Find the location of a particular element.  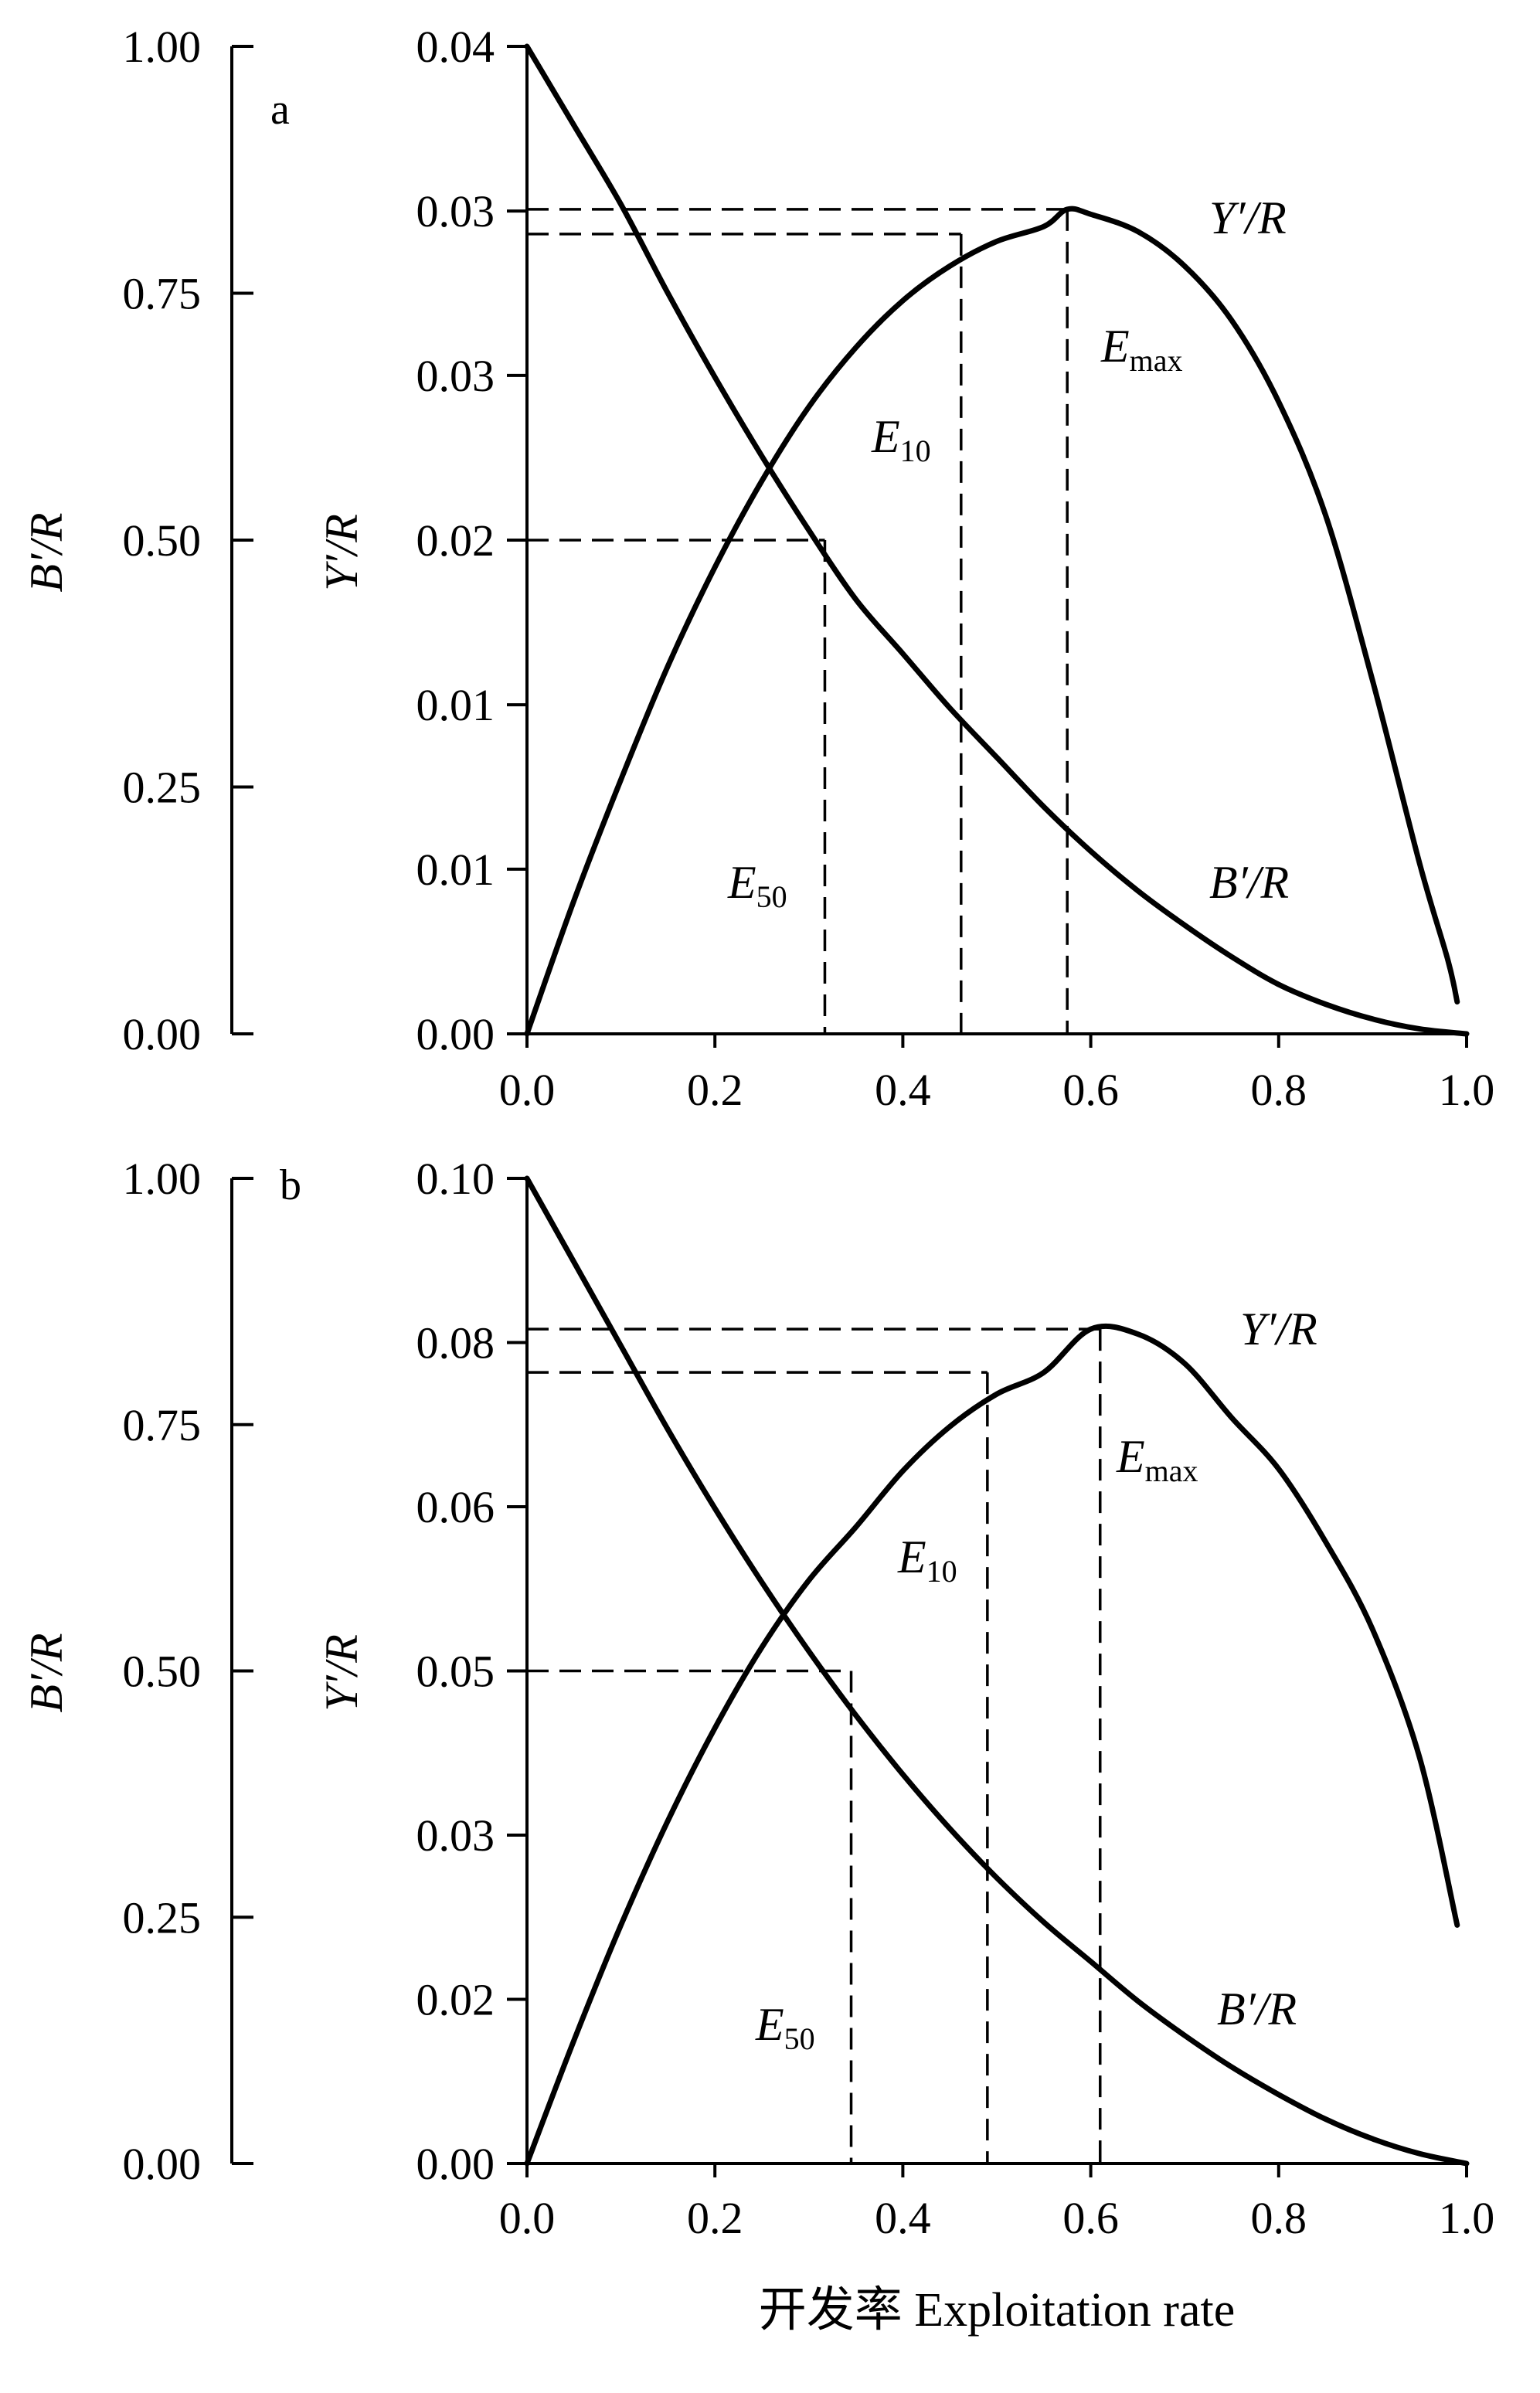

panel-a-label-e10: E10 is located at coordinates (901, 439).